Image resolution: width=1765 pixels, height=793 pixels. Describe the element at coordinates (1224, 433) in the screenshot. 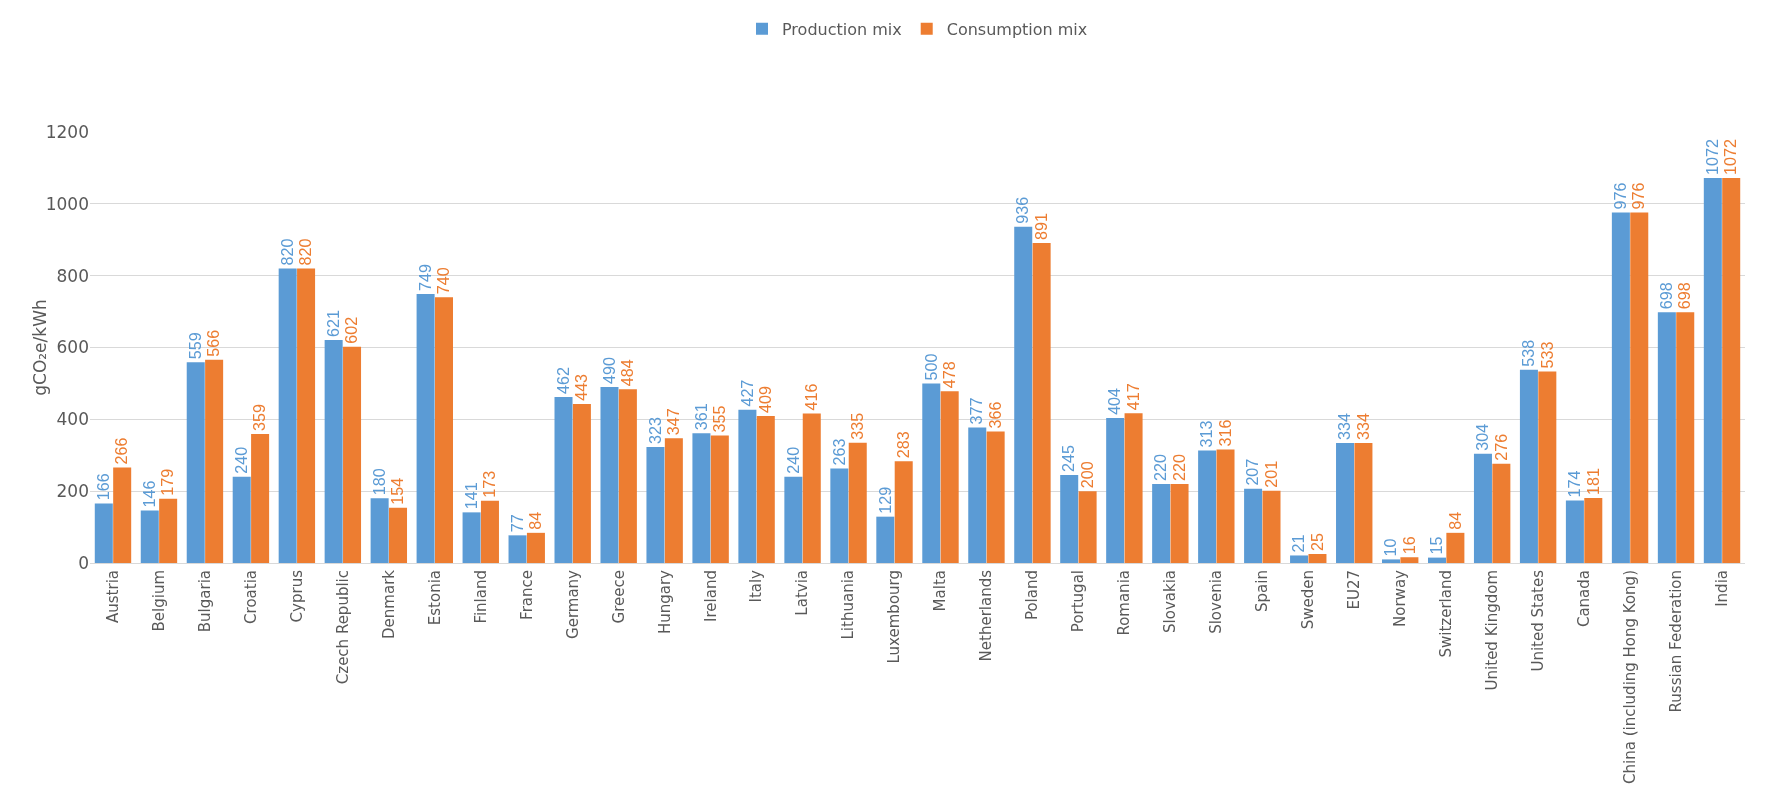

I see `data-label: 316` at that location.